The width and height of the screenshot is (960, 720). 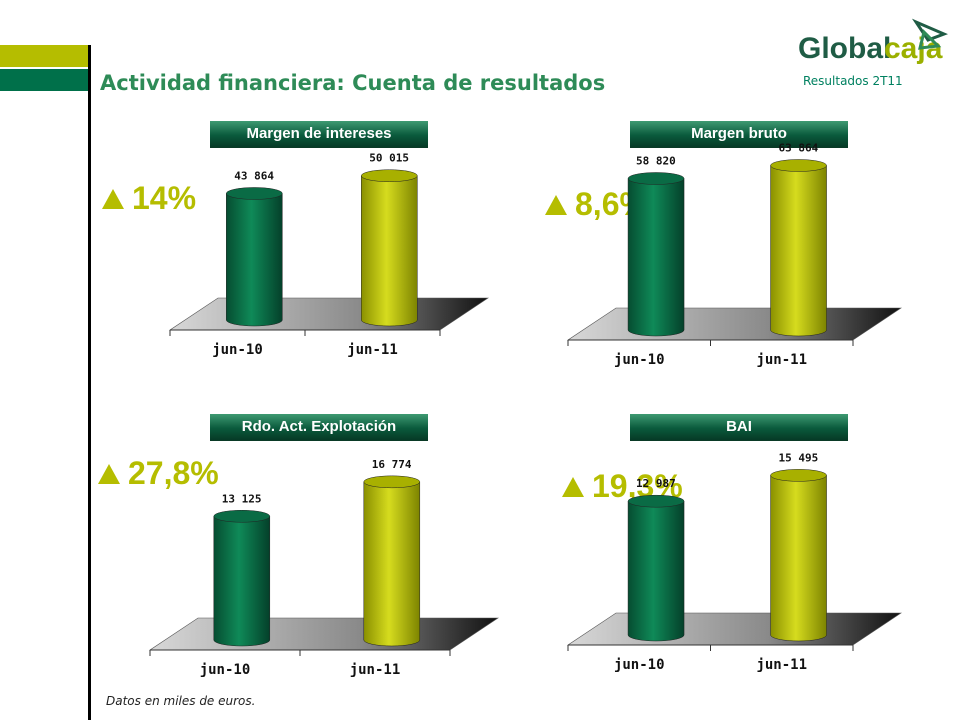 What do you see at coordinates (853, 81) in the screenshot?
I see `subtitle: Resultados 2T11` at bounding box center [853, 81].